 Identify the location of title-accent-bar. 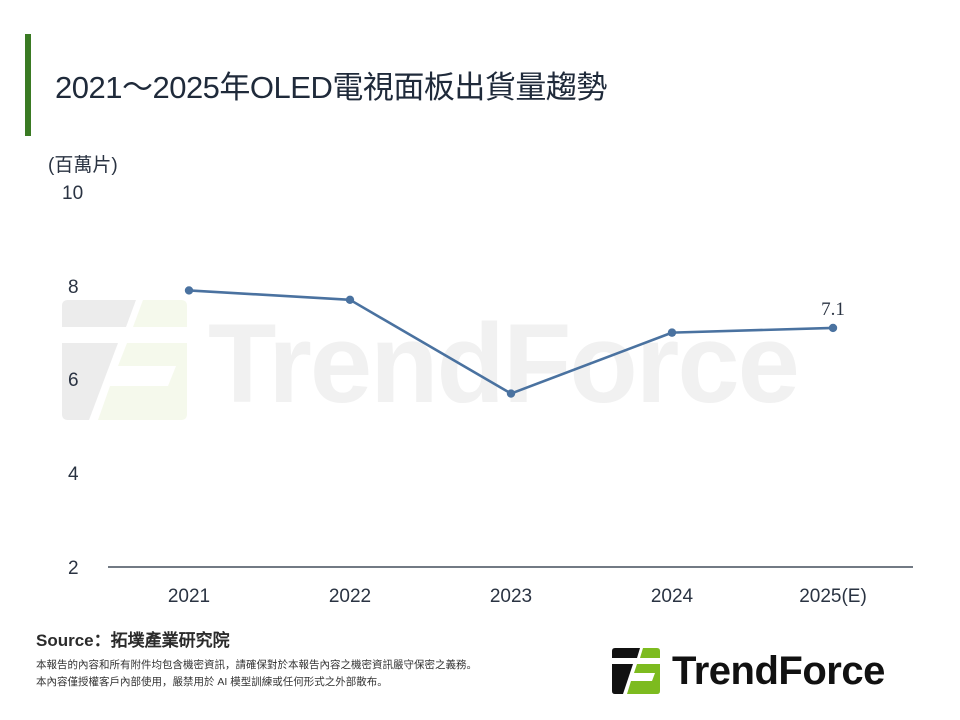
(28, 85).